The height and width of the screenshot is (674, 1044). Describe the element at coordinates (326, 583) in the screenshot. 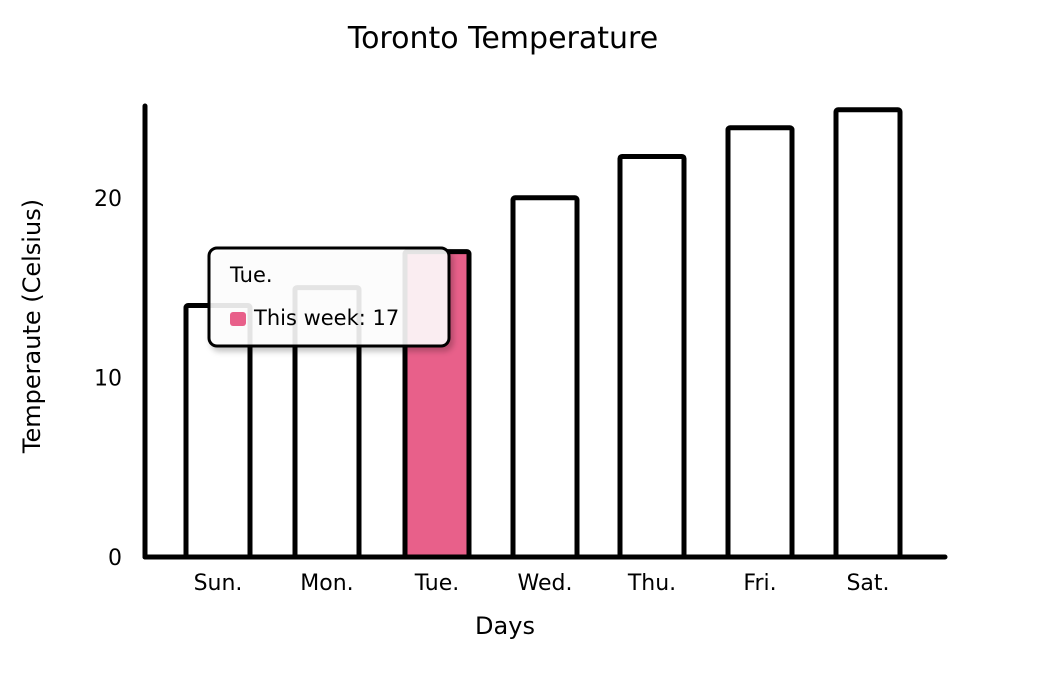

I see `x-tick-label: Mon.` at that location.